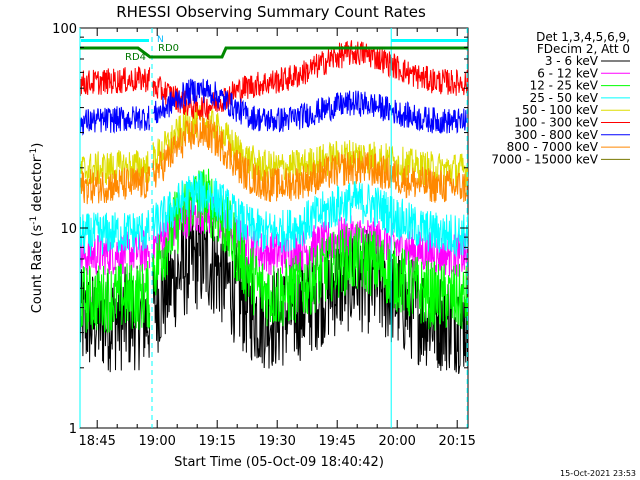 This screenshot has width=640, height=480. Describe the element at coordinates (556, 123) in the screenshot. I see `legend-entry-label: 100 - 300 keV` at that location.